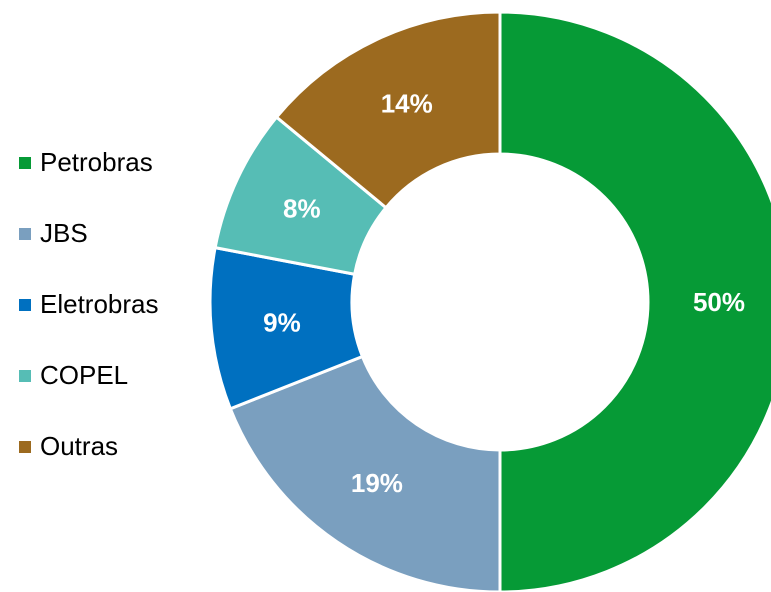 The width and height of the screenshot is (771, 592). What do you see at coordinates (96, 162) in the screenshot?
I see `legend-label: Petrobras` at bounding box center [96, 162].